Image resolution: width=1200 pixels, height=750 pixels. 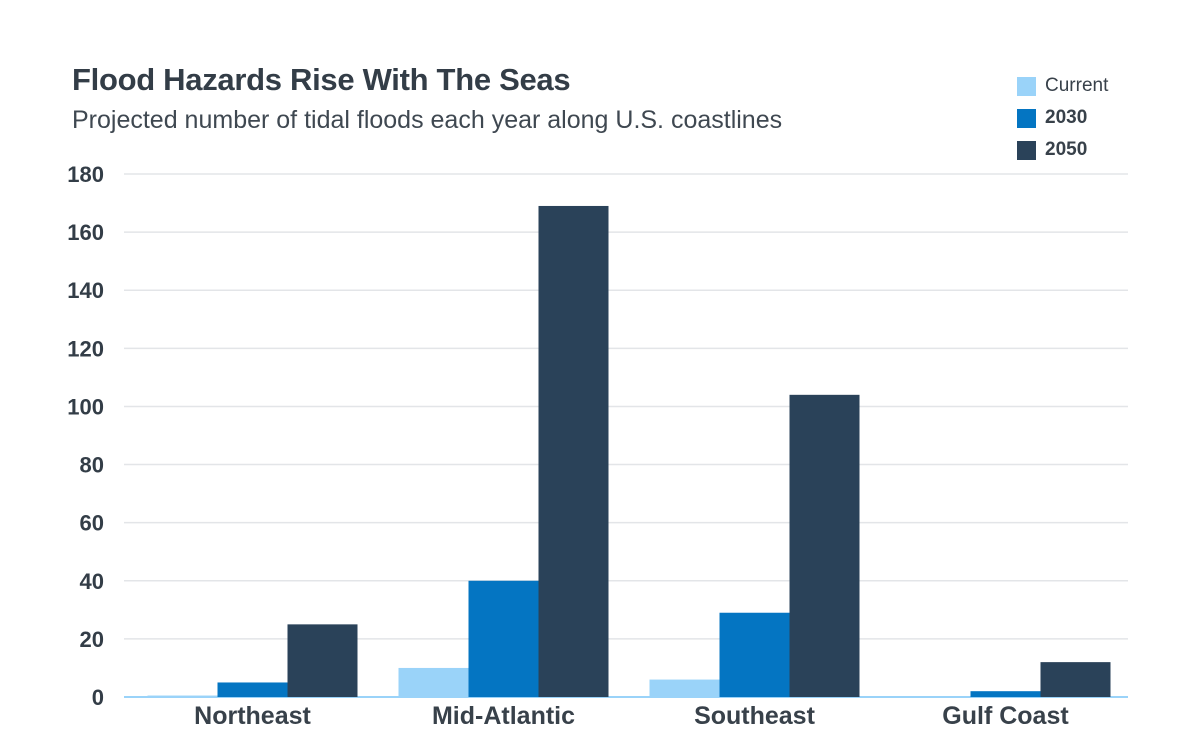 What do you see at coordinates (1005, 694) in the screenshot?
I see `bar-gulf-coast-2030` at bounding box center [1005, 694].